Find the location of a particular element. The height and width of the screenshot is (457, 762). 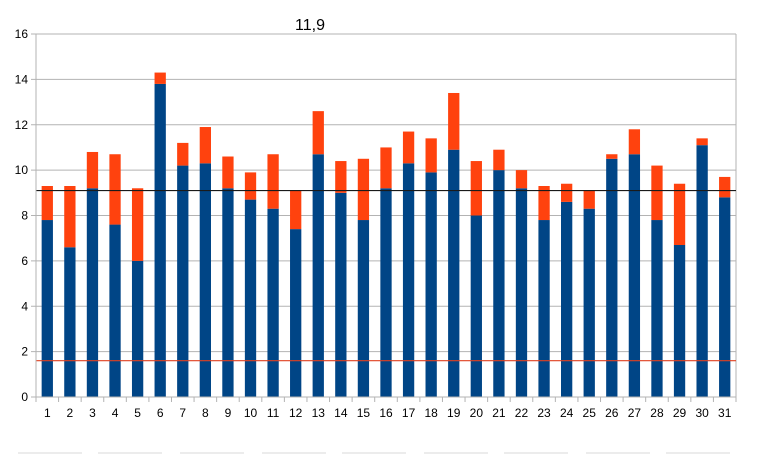

y-tick-label: 16 is located at coordinates (22, 34).